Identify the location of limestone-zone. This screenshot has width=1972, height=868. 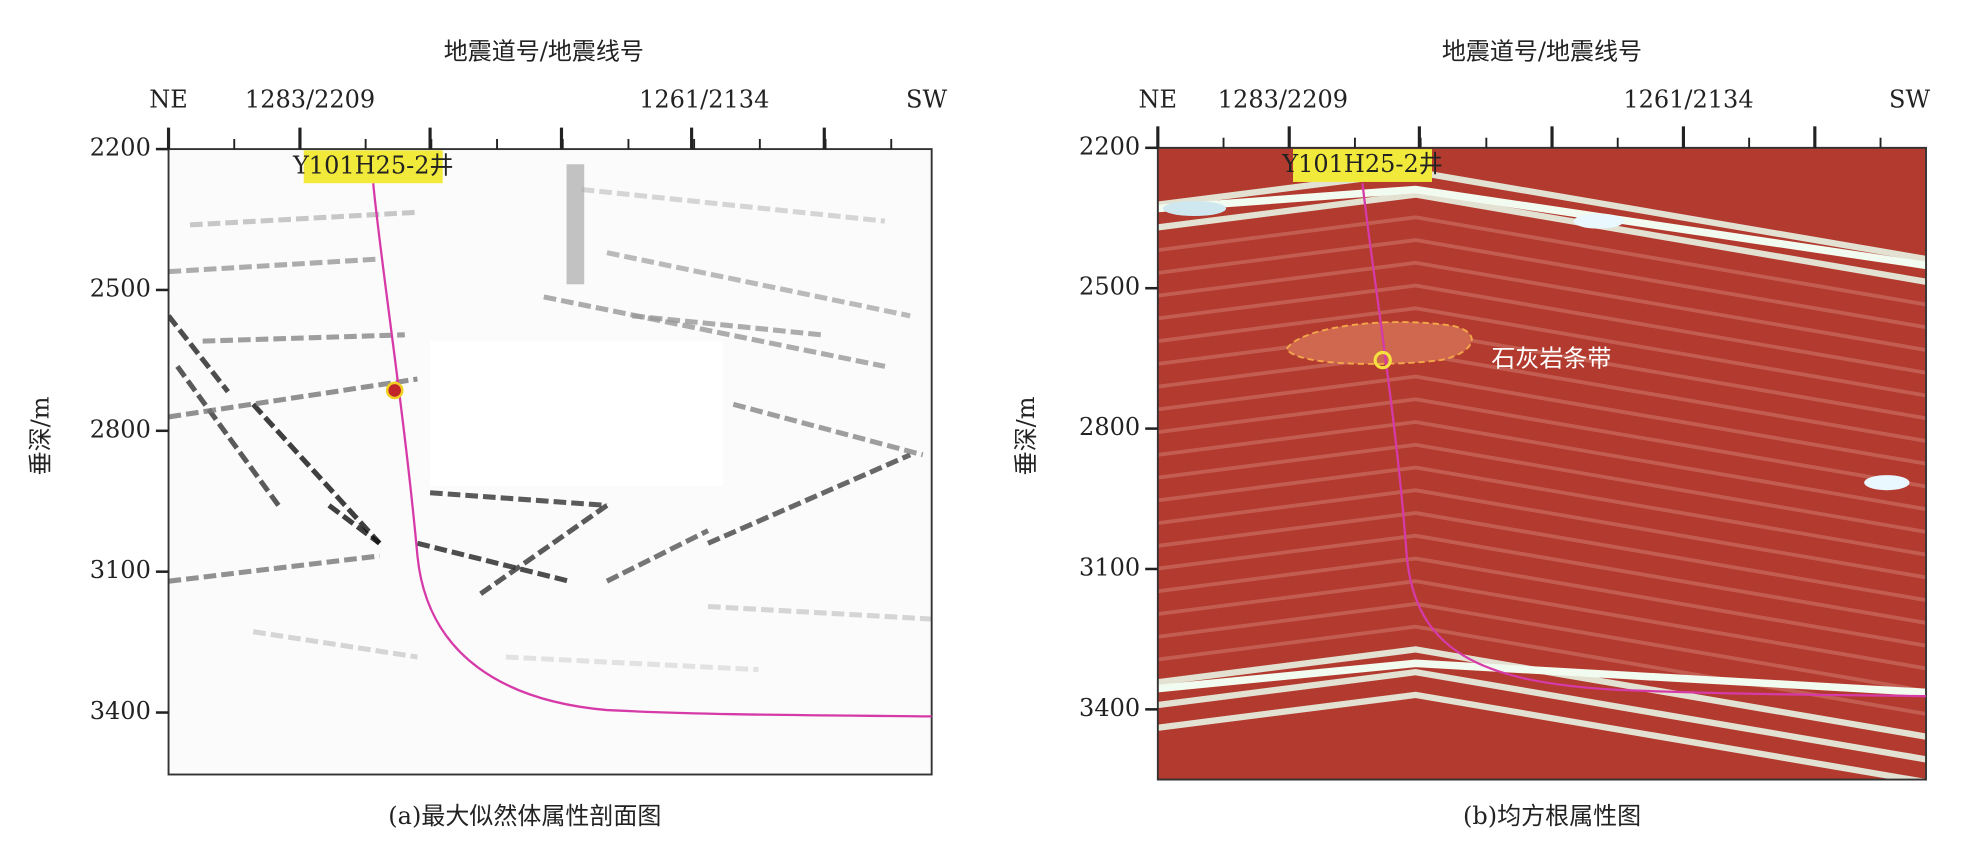
(1379, 343).